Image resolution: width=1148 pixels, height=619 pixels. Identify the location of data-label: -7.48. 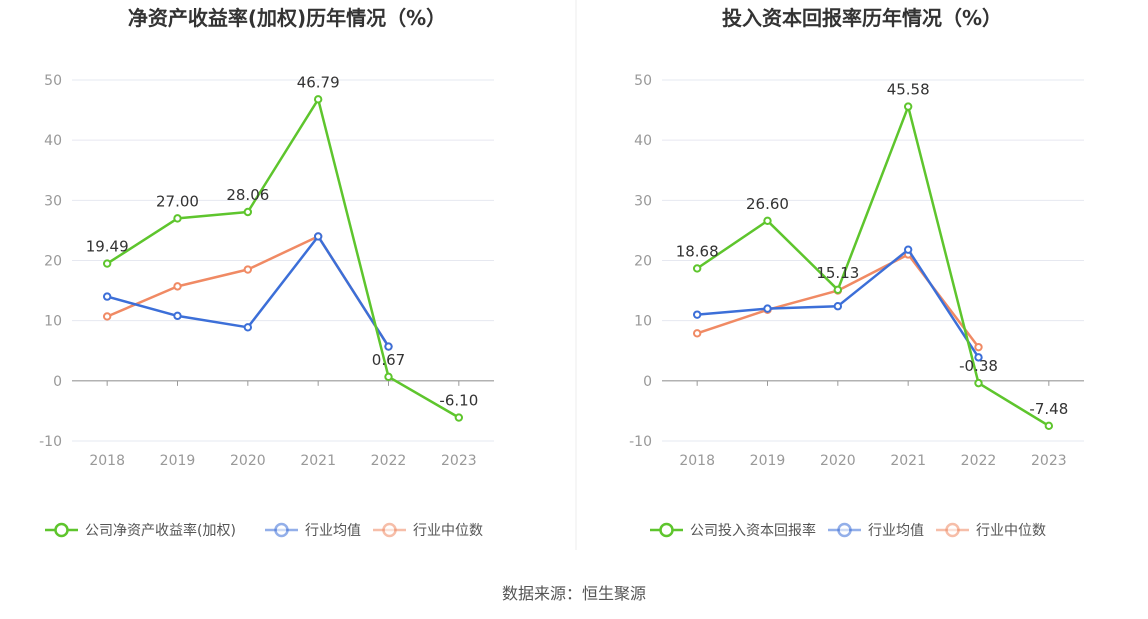
(1048, 409).